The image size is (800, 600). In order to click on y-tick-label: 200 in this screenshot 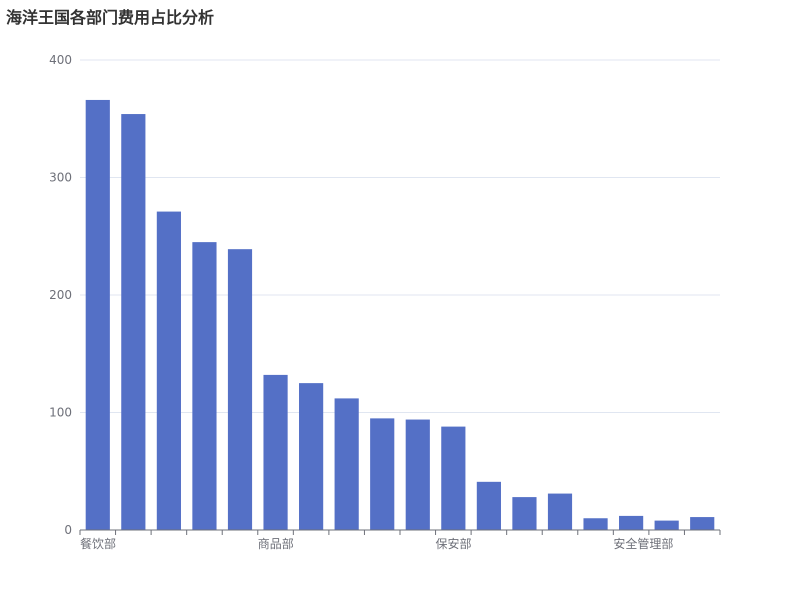, I will do `click(60, 295)`.